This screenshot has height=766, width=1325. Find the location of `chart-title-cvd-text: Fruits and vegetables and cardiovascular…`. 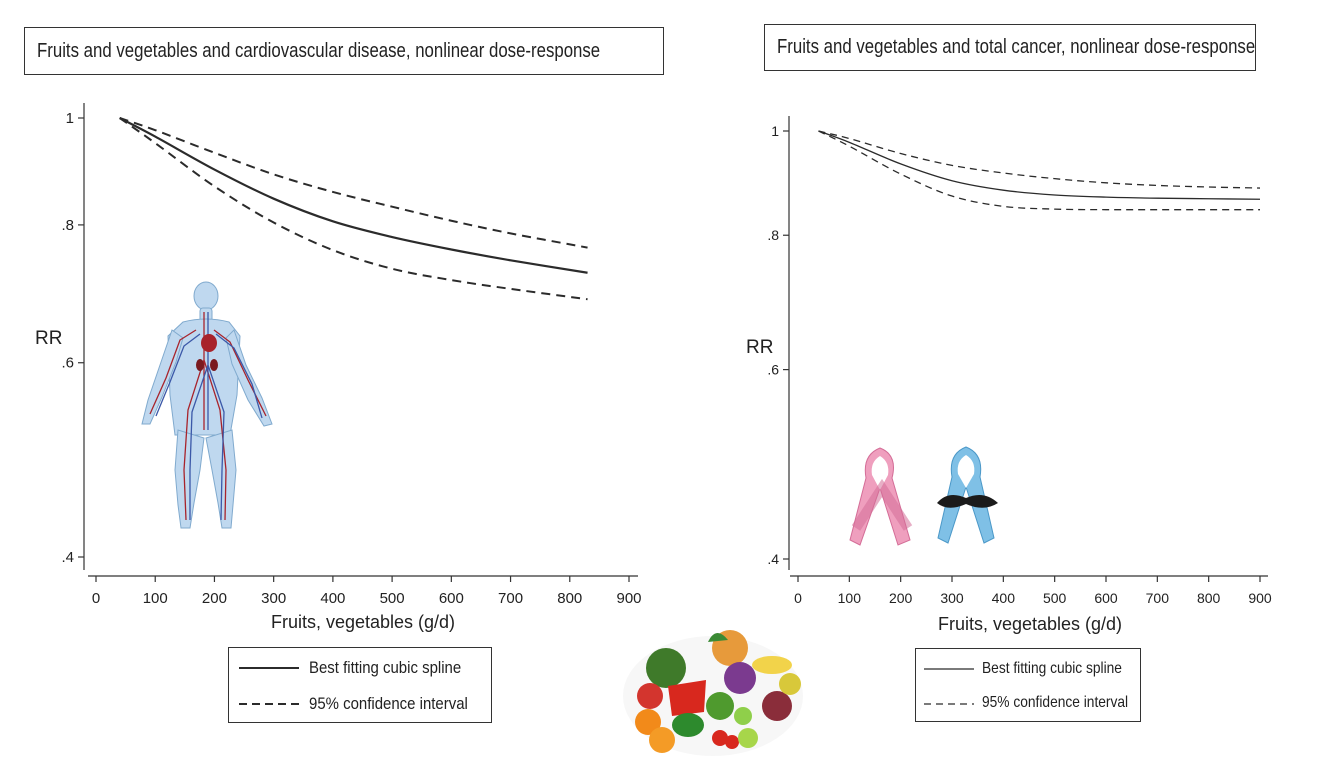

chart-title-cvd-text: Fruits and vegetables and cardiovascular… is located at coordinates (319, 50).